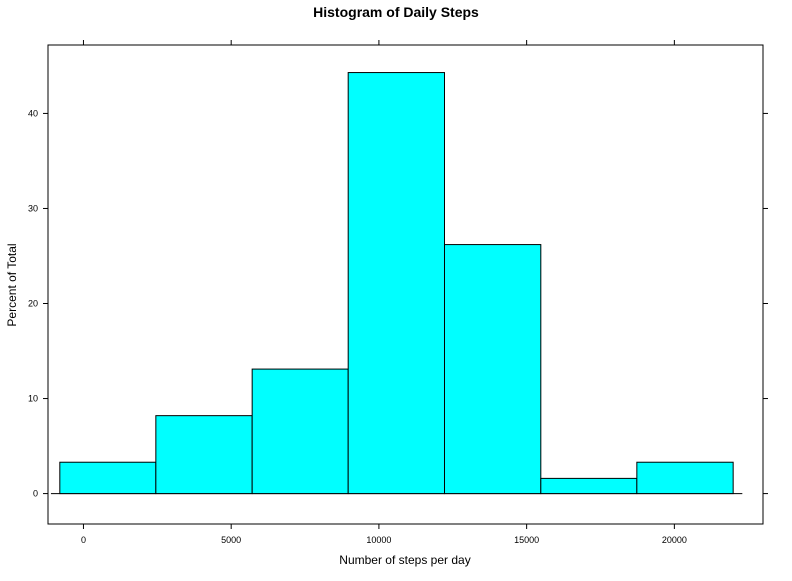 The height and width of the screenshot is (581, 792). Describe the element at coordinates (12, 284) in the screenshot. I see `y-axis-label: Percent of Total` at that location.